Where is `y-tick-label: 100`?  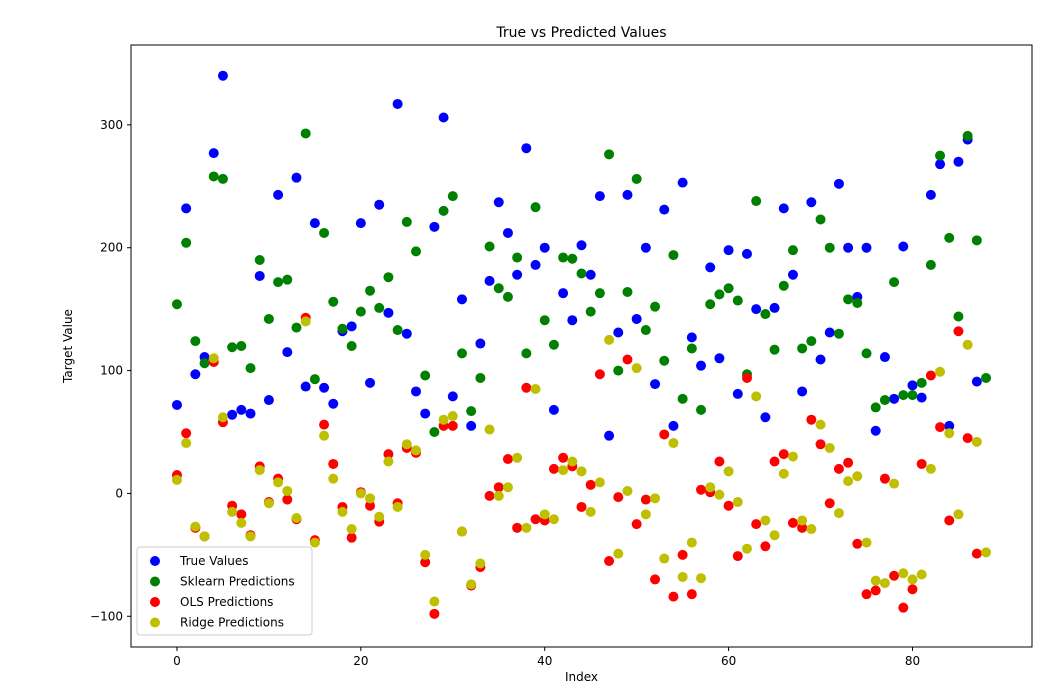 y-tick-label: 100 is located at coordinates (111, 371).